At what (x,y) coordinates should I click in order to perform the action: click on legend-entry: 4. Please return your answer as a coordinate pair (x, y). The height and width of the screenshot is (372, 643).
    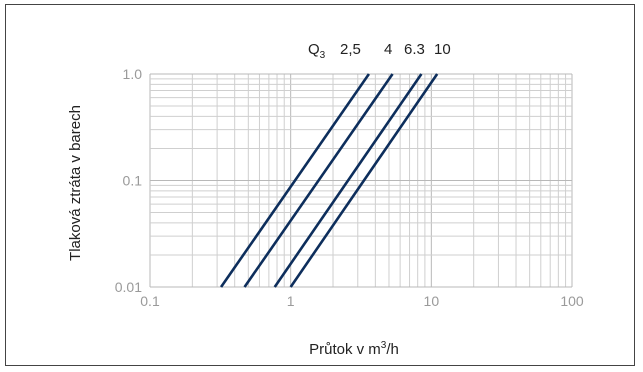
    Looking at the image, I should click on (388, 49).